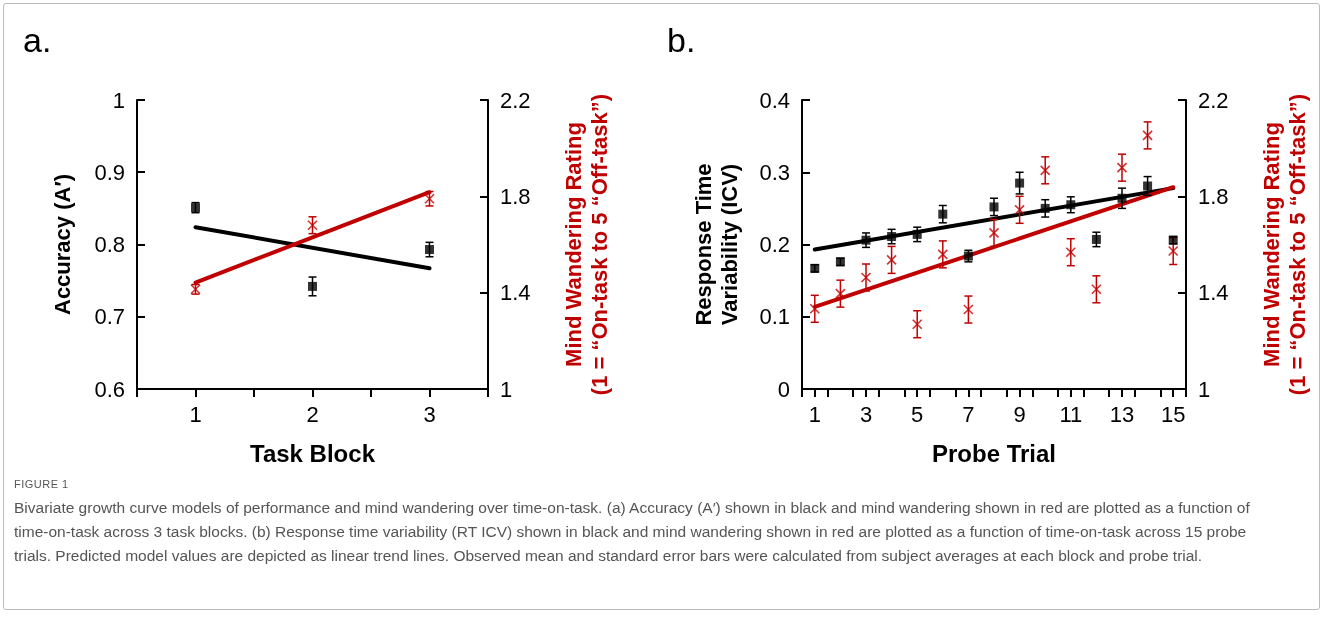 The image size is (1325, 619). What do you see at coordinates (1122, 414) in the screenshot?
I see `x-tick-label: 13` at bounding box center [1122, 414].